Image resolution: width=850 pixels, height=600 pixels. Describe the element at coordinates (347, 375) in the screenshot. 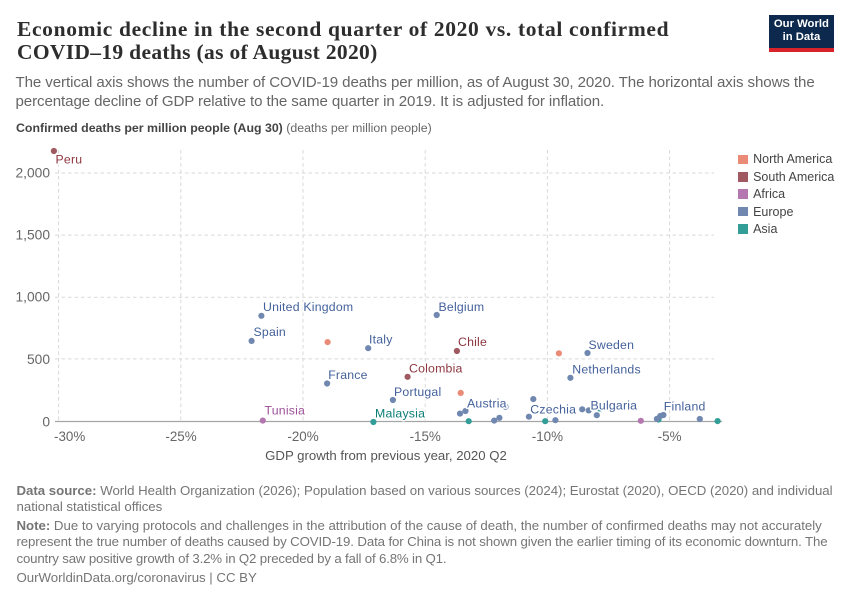

I see `svg-text: France` at that location.